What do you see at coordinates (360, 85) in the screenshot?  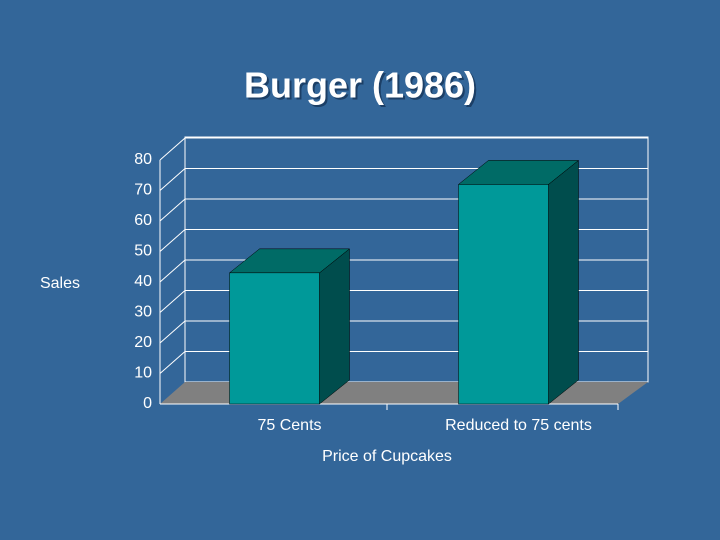 I see `chart-title: Burger (1986)` at bounding box center [360, 85].